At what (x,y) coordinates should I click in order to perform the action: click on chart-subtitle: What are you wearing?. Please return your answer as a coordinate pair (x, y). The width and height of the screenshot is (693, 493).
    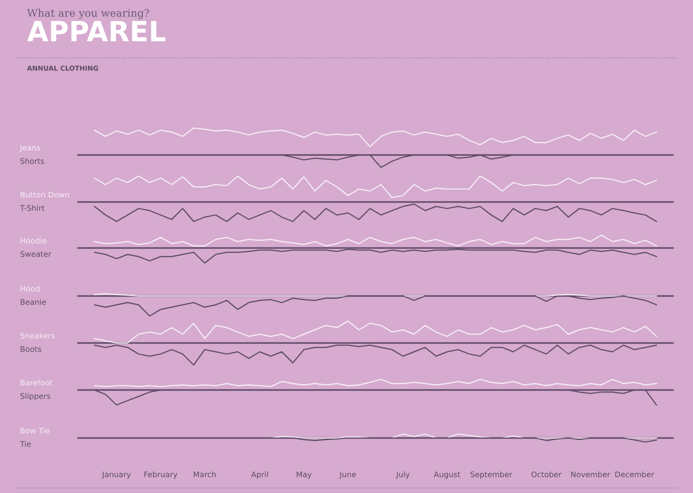
    Looking at the image, I should click on (88, 13).